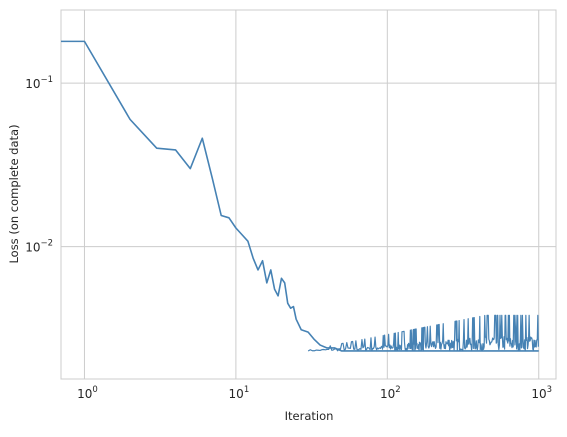  I want to click on x-tick-label: 10¹, so click(239, 393).